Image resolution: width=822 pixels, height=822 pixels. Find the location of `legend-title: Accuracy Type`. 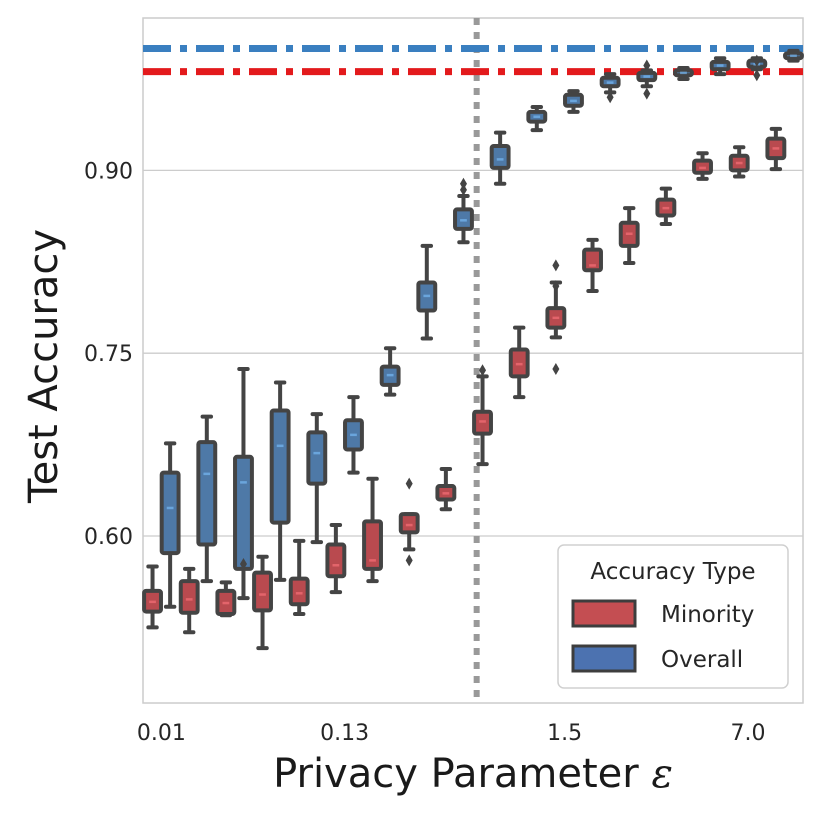

legend-title: Accuracy Type is located at coordinates (672, 572).